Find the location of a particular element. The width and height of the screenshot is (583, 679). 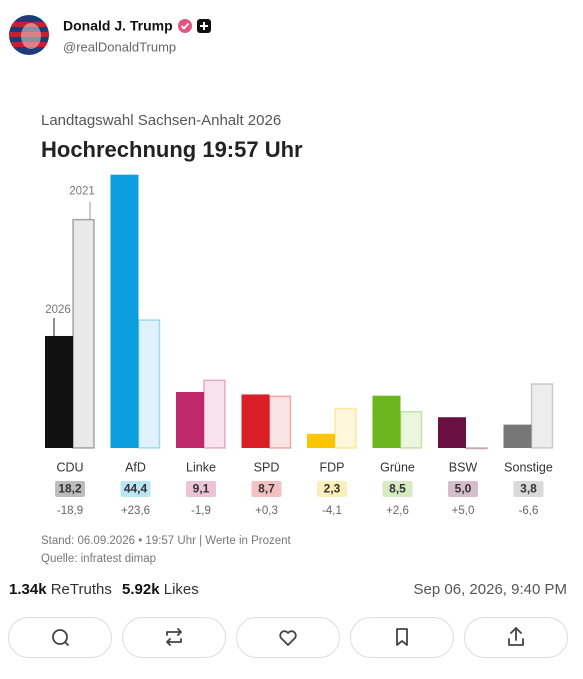

action-bar is located at coordinates (288, 637).